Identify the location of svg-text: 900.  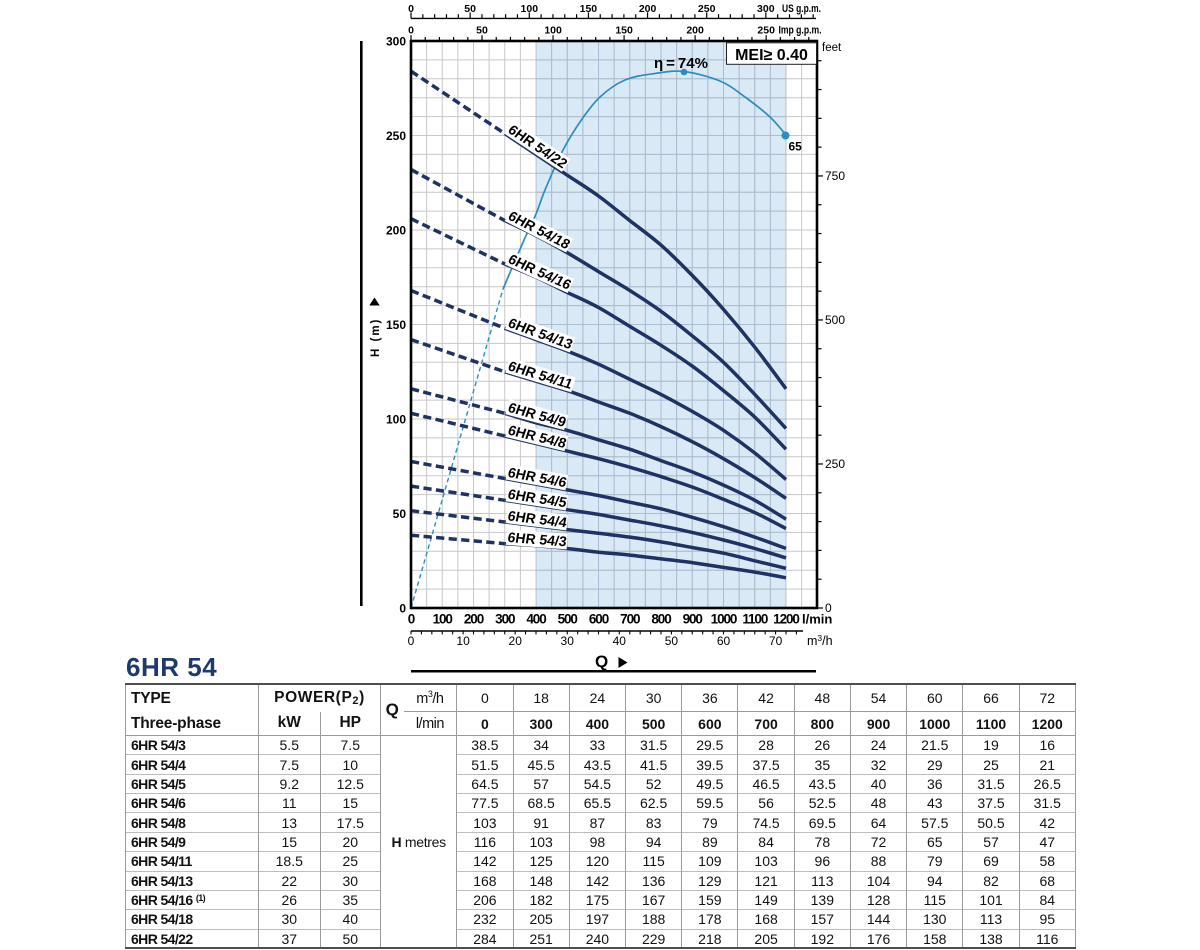
(693, 618).